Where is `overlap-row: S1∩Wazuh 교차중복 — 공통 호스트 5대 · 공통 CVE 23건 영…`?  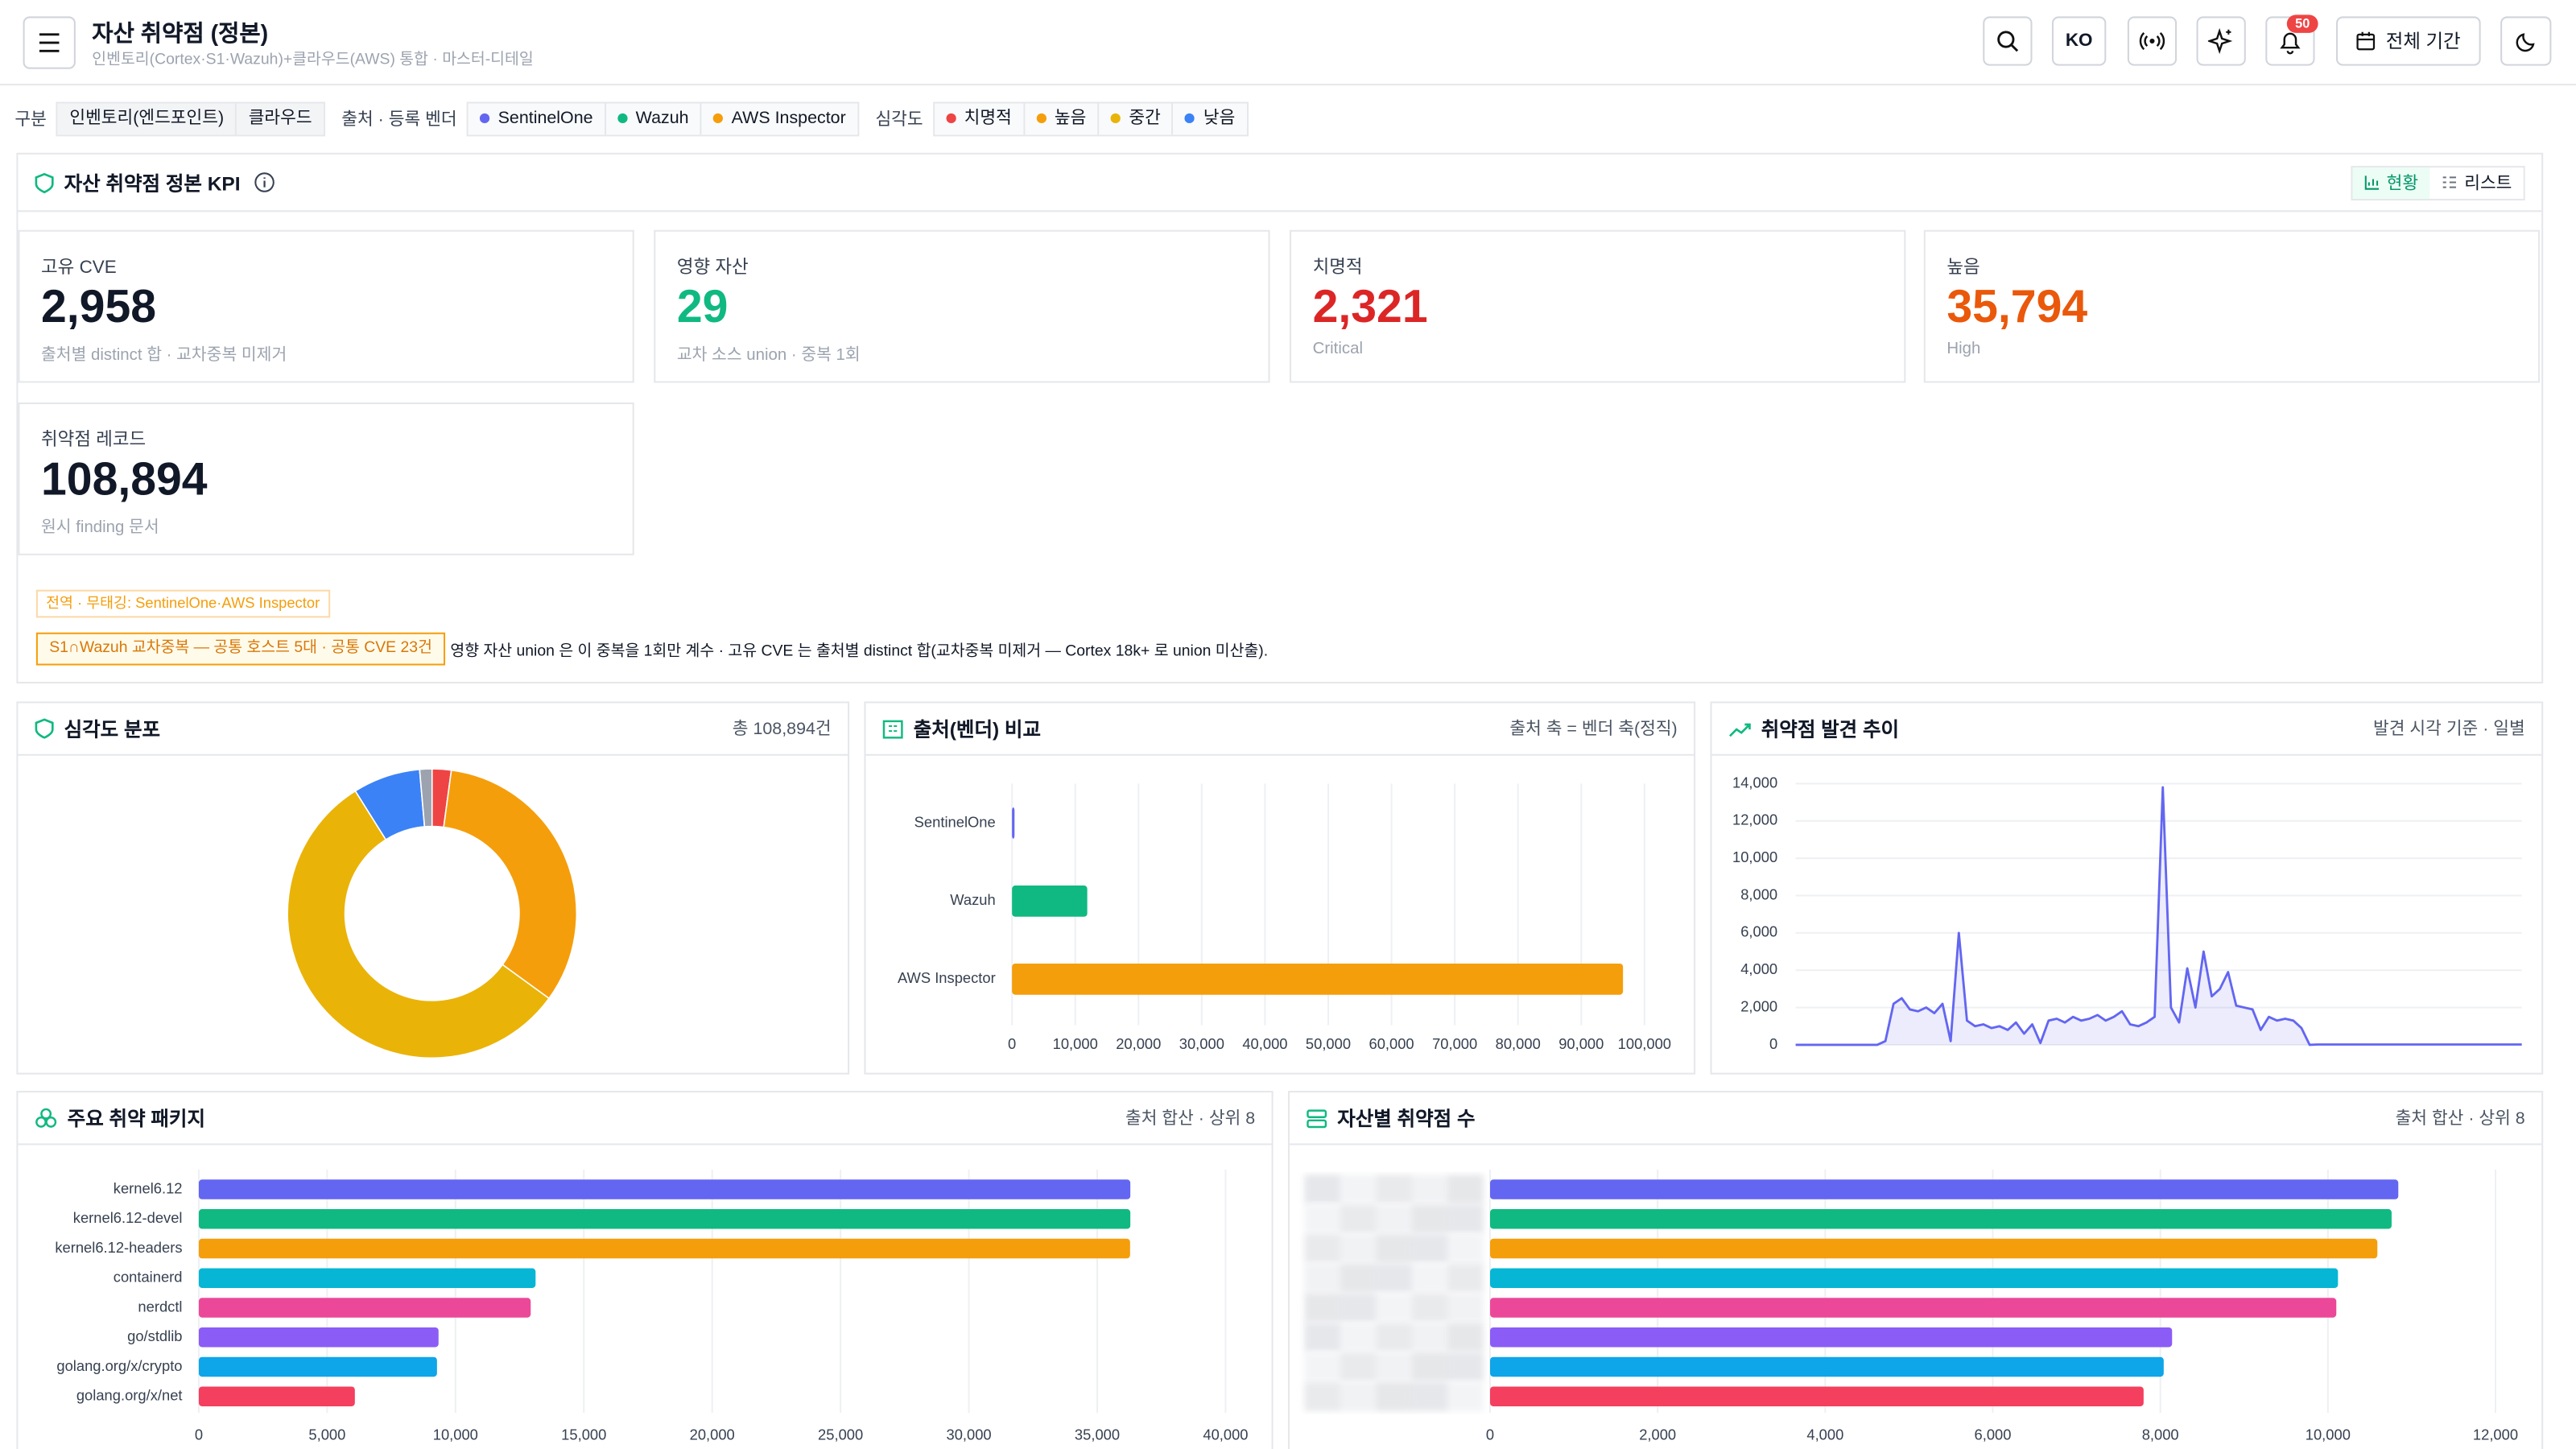 overlap-row: S1∩Wazuh 교차중복 — 공통 호스트 5대 · 공통 CVE 23건 영… is located at coordinates (651, 649).